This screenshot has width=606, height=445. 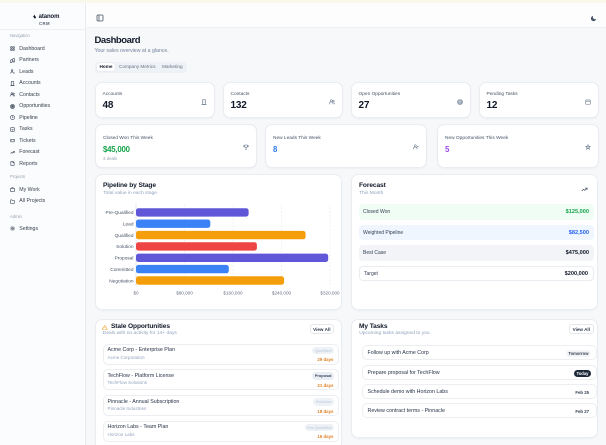 I want to click on svg-text: $240,000, so click(x=282, y=293).